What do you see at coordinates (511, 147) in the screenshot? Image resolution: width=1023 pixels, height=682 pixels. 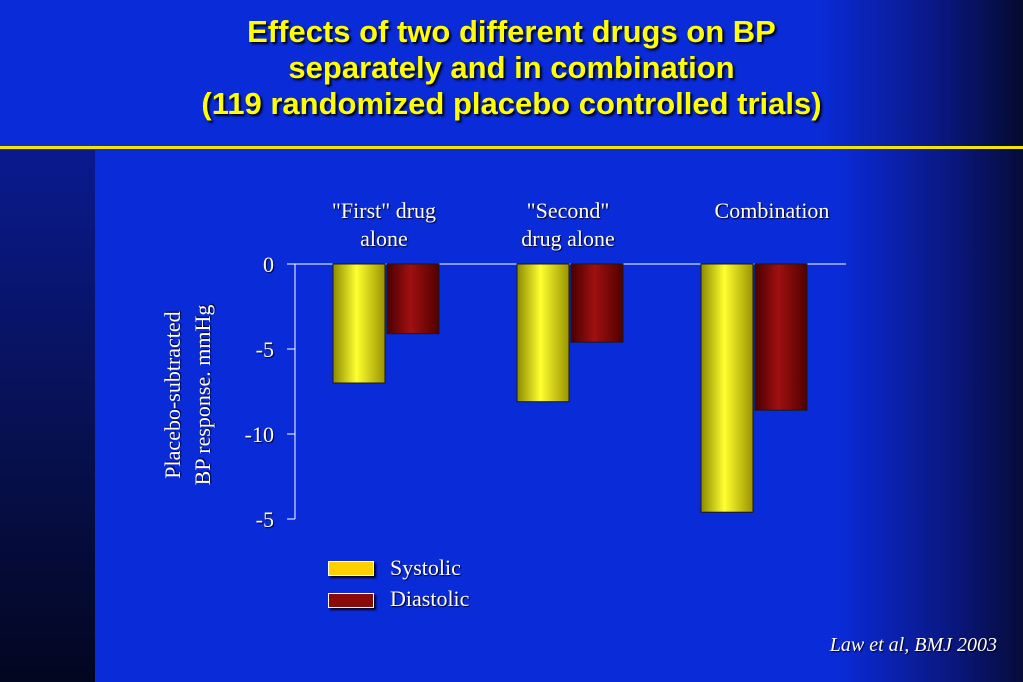 I see `title-underline` at bounding box center [511, 147].